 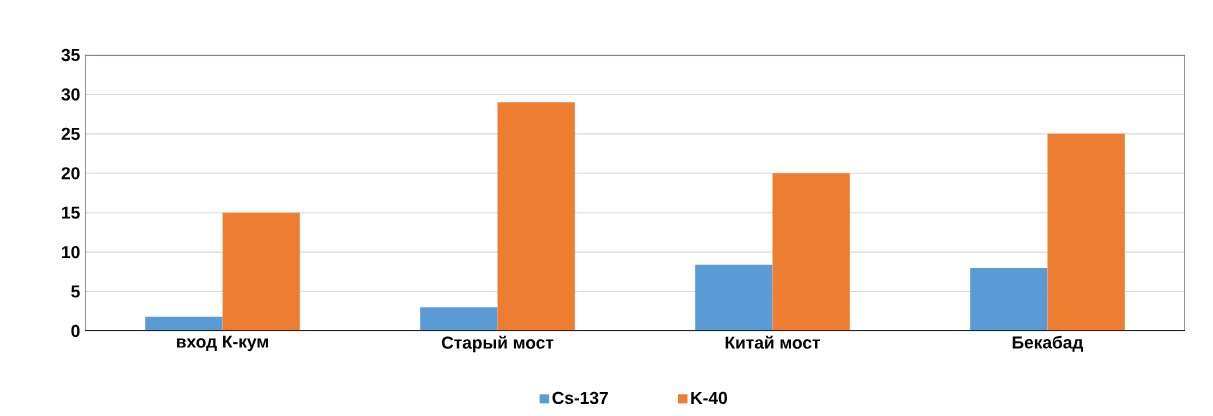 What do you see at coordinates (70, 94) in the screenshot?
I see `y-tick-label: 30` at bounding box center [70, 94].